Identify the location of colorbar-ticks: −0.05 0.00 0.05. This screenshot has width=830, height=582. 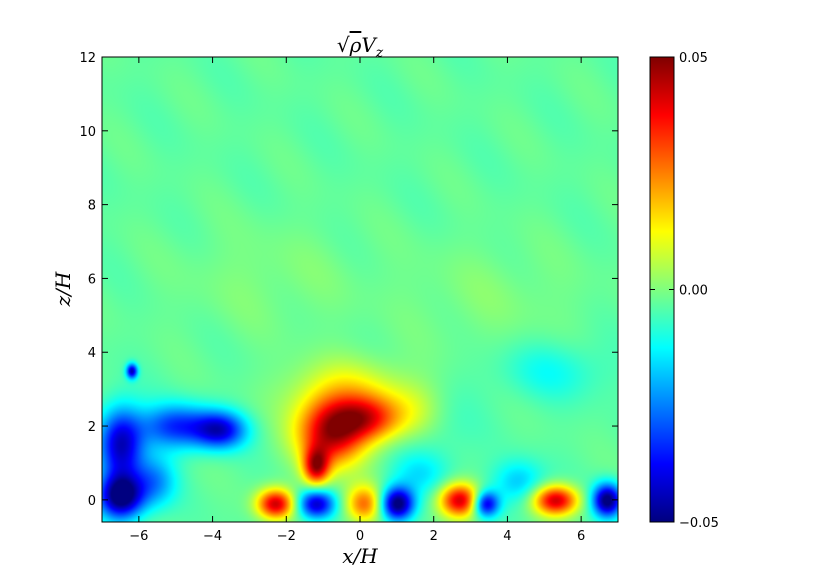
(684, 291).